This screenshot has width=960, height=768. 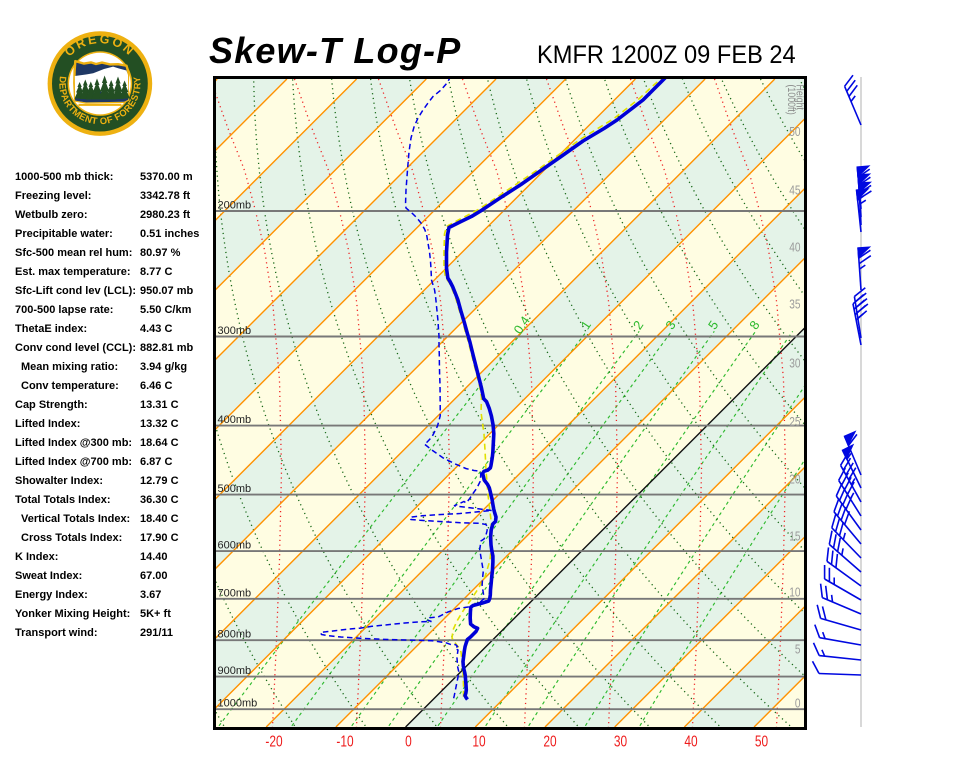 What do you see at coordinates (791, 100) in the screenshot?
I see `svg-text: (1000ft)` at bounding box center [791, 100].